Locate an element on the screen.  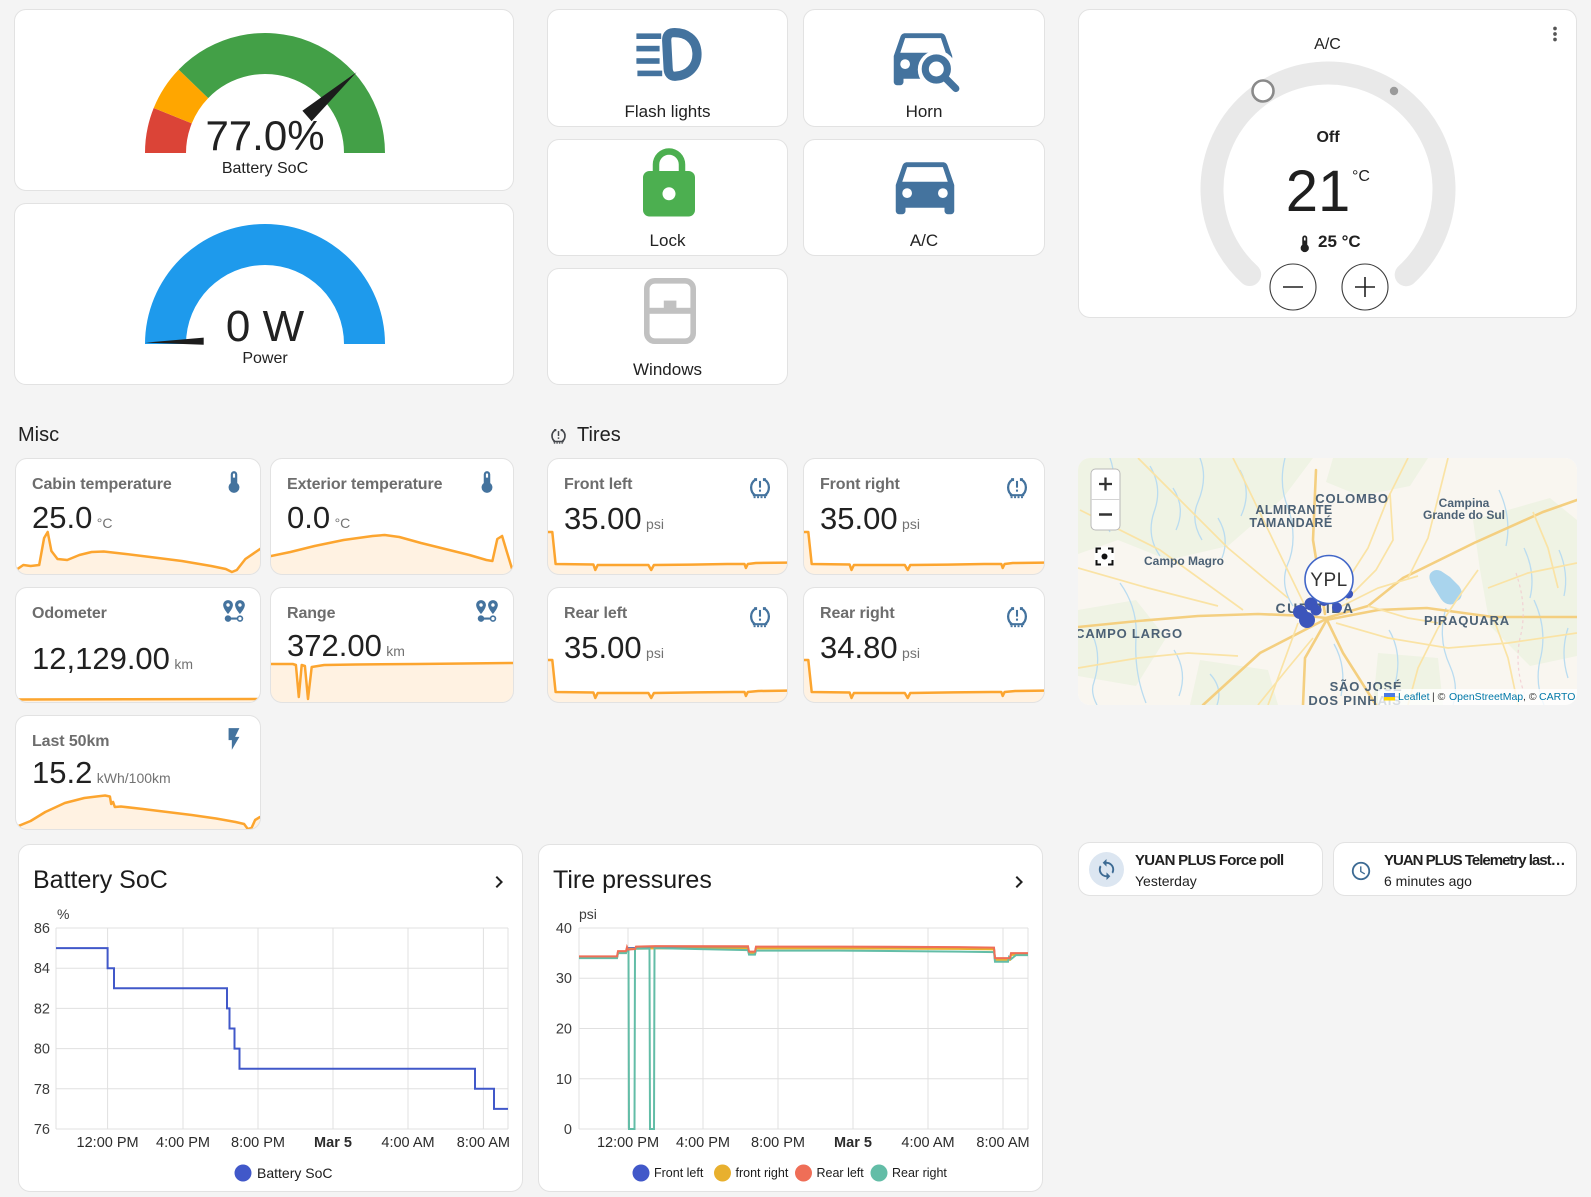
svg-text: 77.0% is located at coordinates (264, 135).